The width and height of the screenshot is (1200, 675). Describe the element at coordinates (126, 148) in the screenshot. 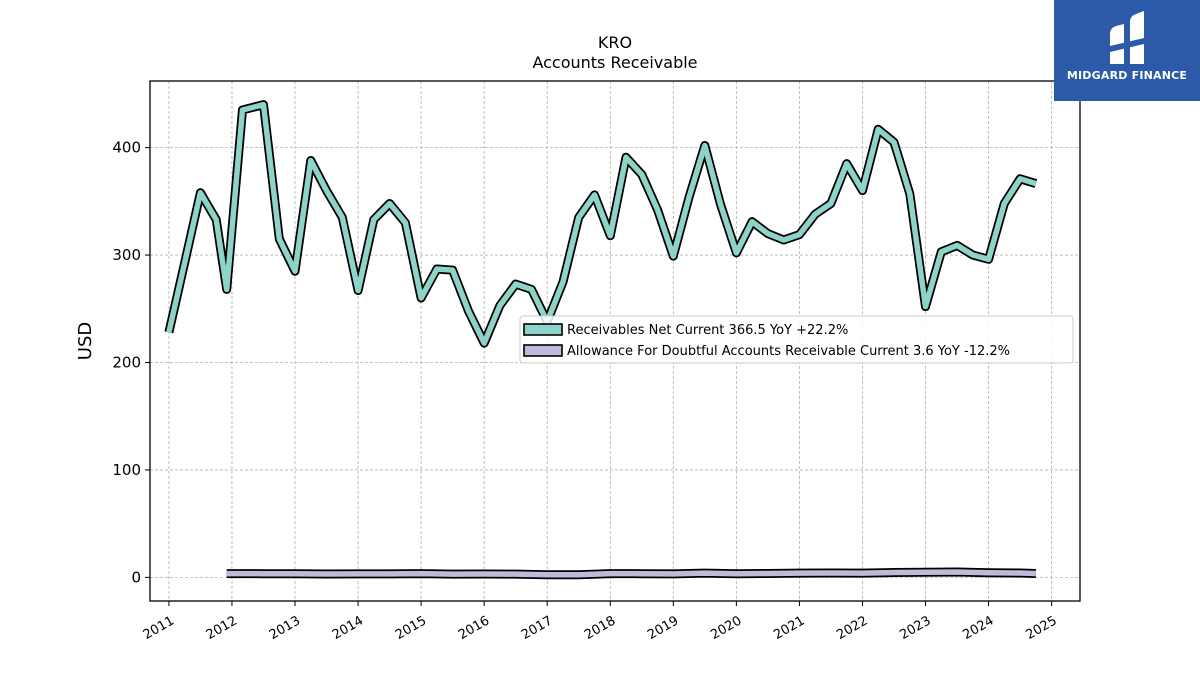

I see `y-tick-label: 400` at that location.